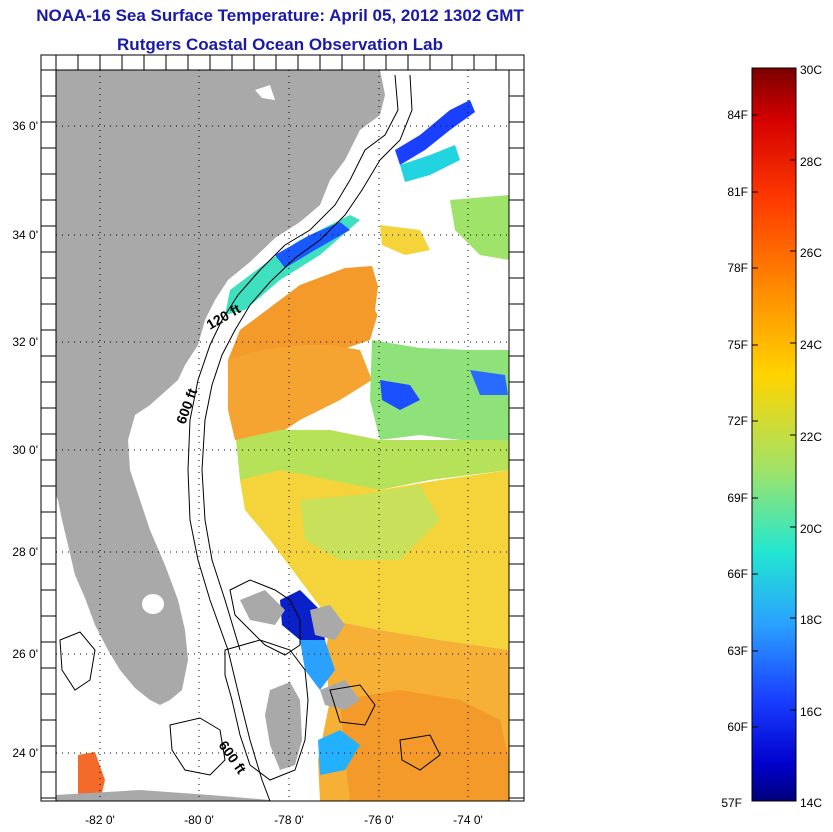 The width and height of the screenshot is (833, 832). I want to click on longitude-labels: -82 0' -80 0' -78 0' -76 0' -74 0', so click(284, 820).